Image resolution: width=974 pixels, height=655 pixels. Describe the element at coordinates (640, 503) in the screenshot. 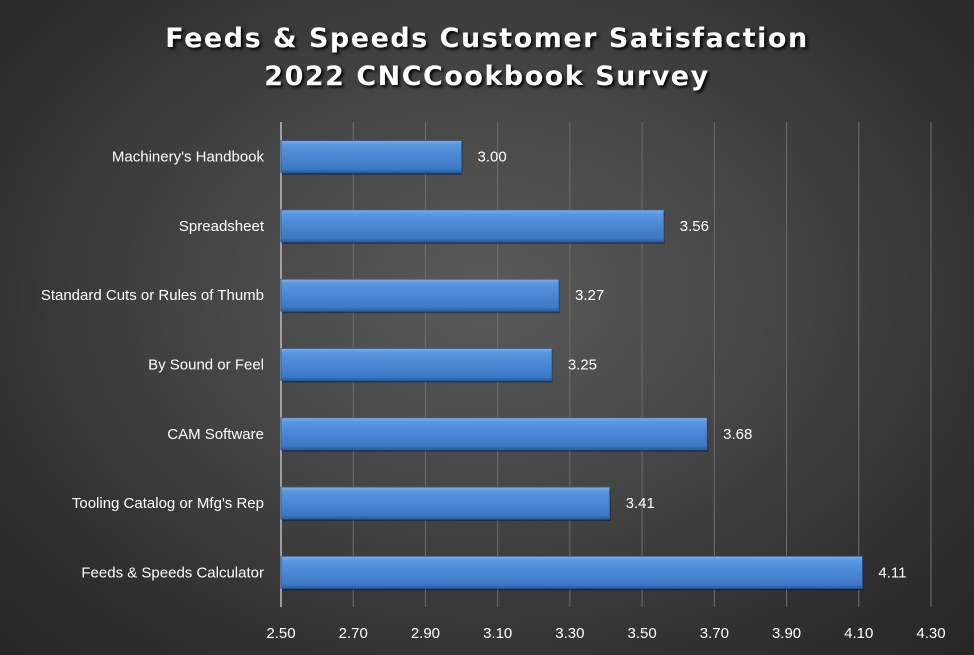

I see `data-label: 3.41` at that location.